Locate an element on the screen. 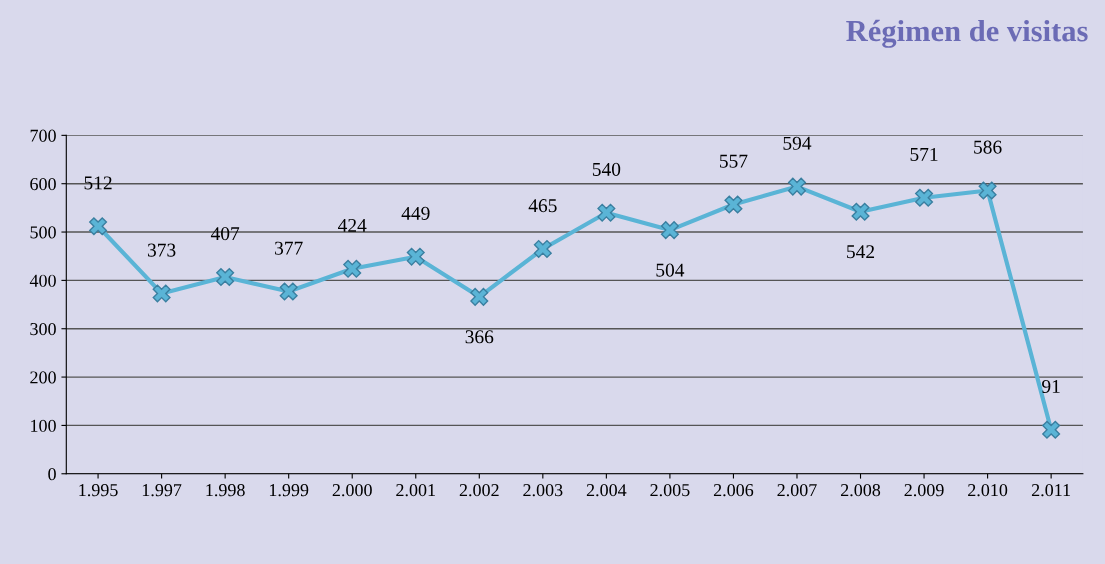 Image resolution: width=1105 pixels, height=564 pixels. x-tick-label: 2.002 is located at coordinates (479, 490).